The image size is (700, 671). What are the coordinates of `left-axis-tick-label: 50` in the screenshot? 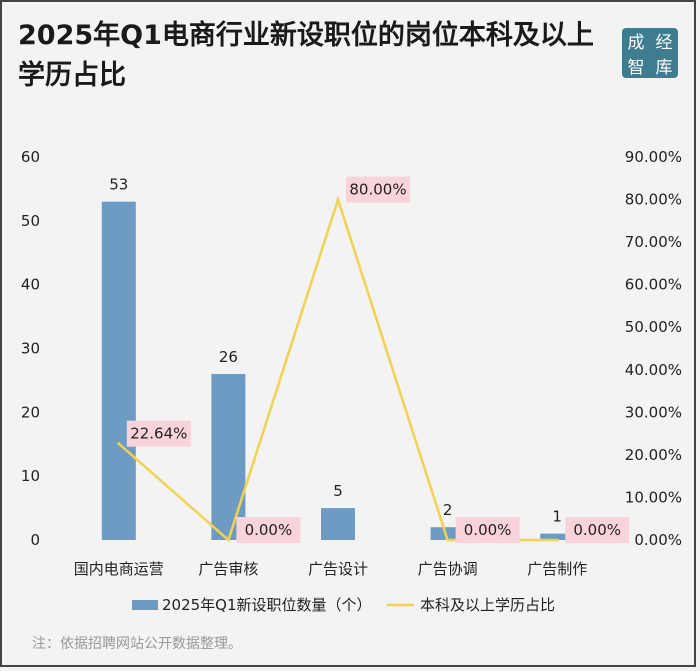 It's located at (30, 221).